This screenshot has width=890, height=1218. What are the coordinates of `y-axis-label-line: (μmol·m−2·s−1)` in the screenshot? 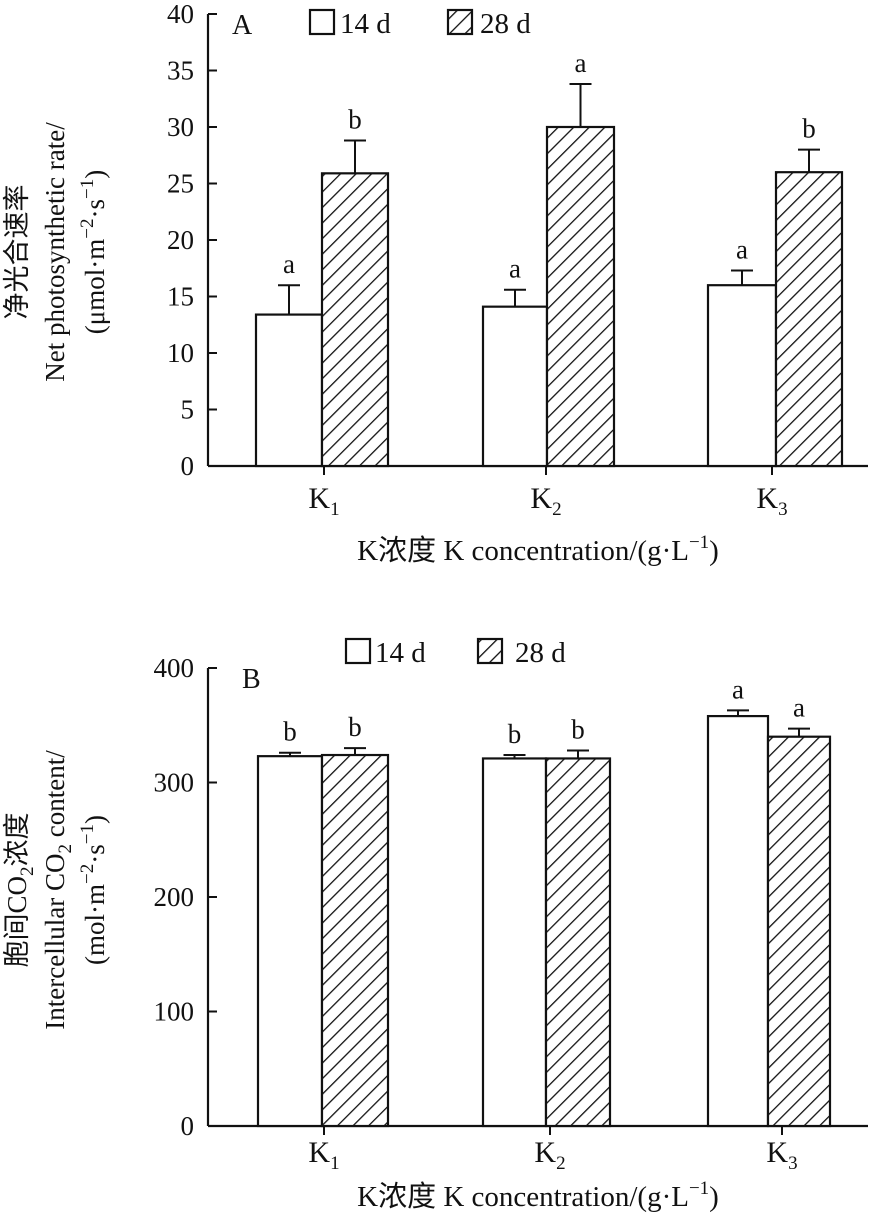 It's located at (93, 252).